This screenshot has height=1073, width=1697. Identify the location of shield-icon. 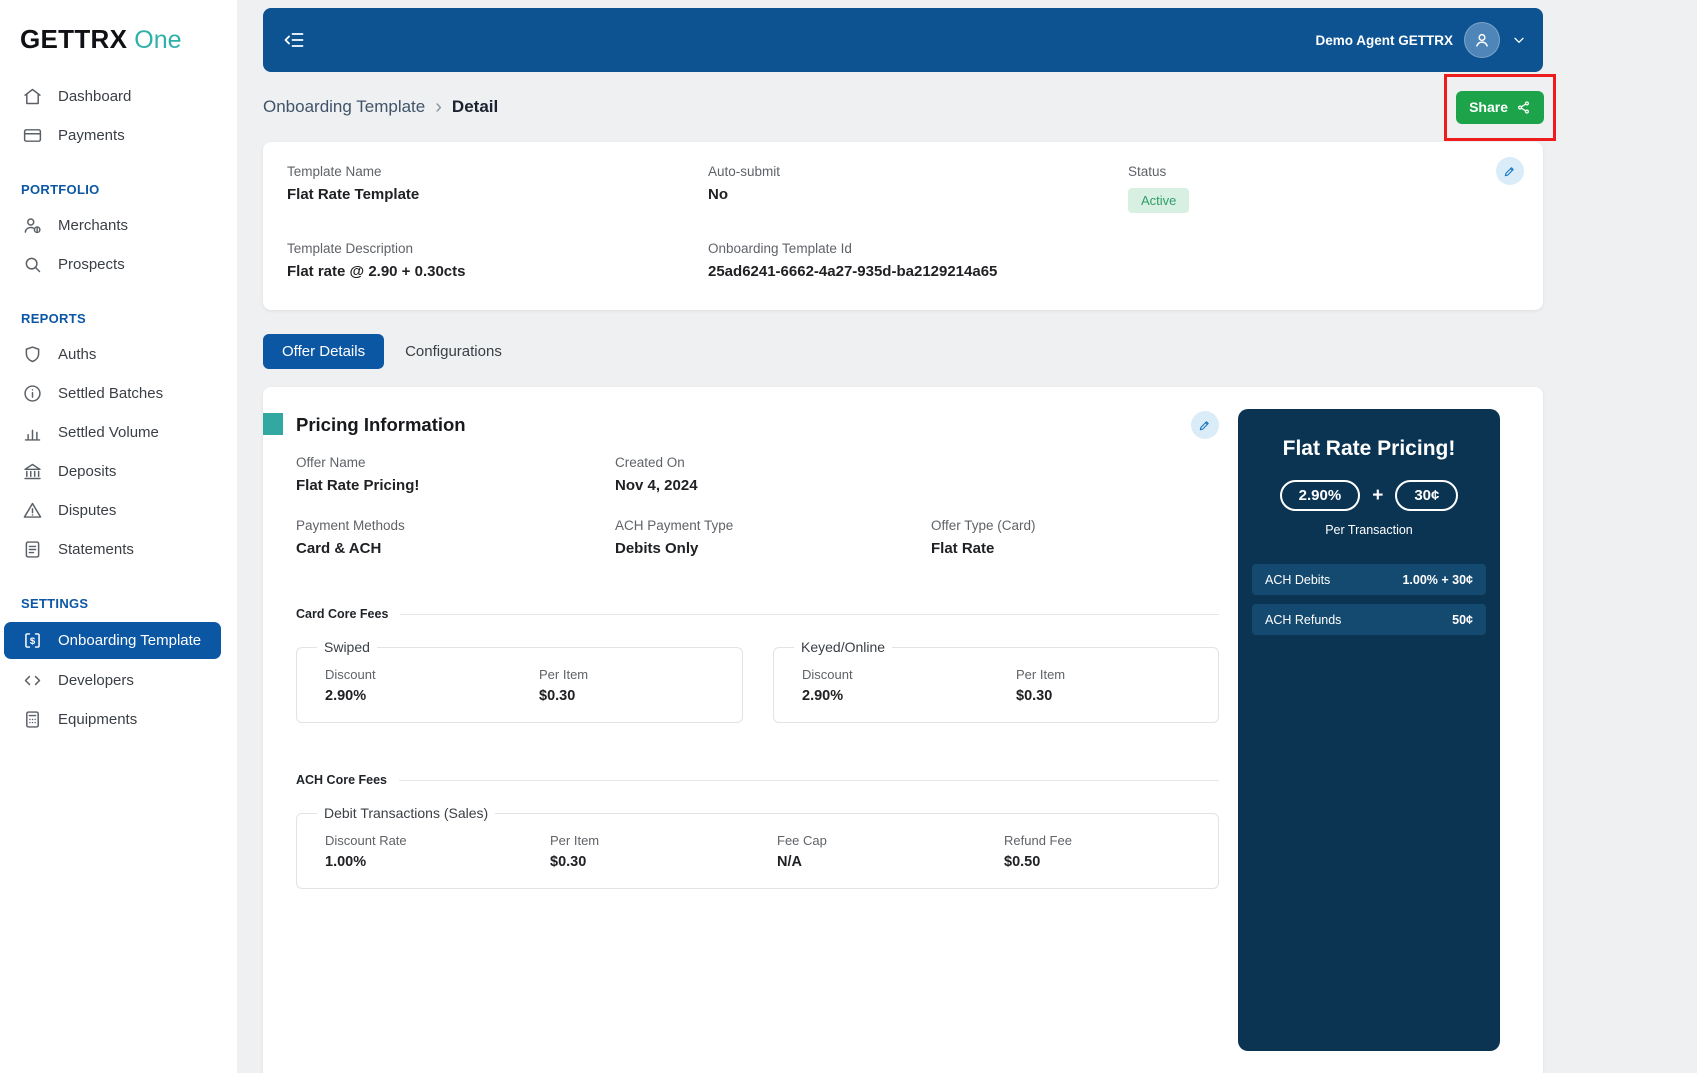
(32, 355).